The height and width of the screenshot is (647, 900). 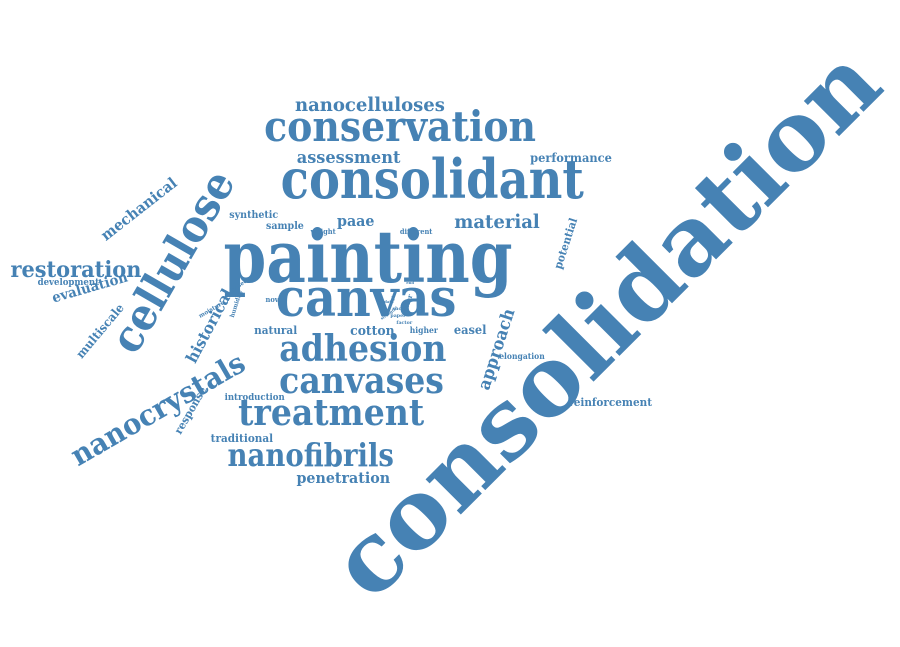 I want to click on word-novel: novel, so click(x=275, y=299).